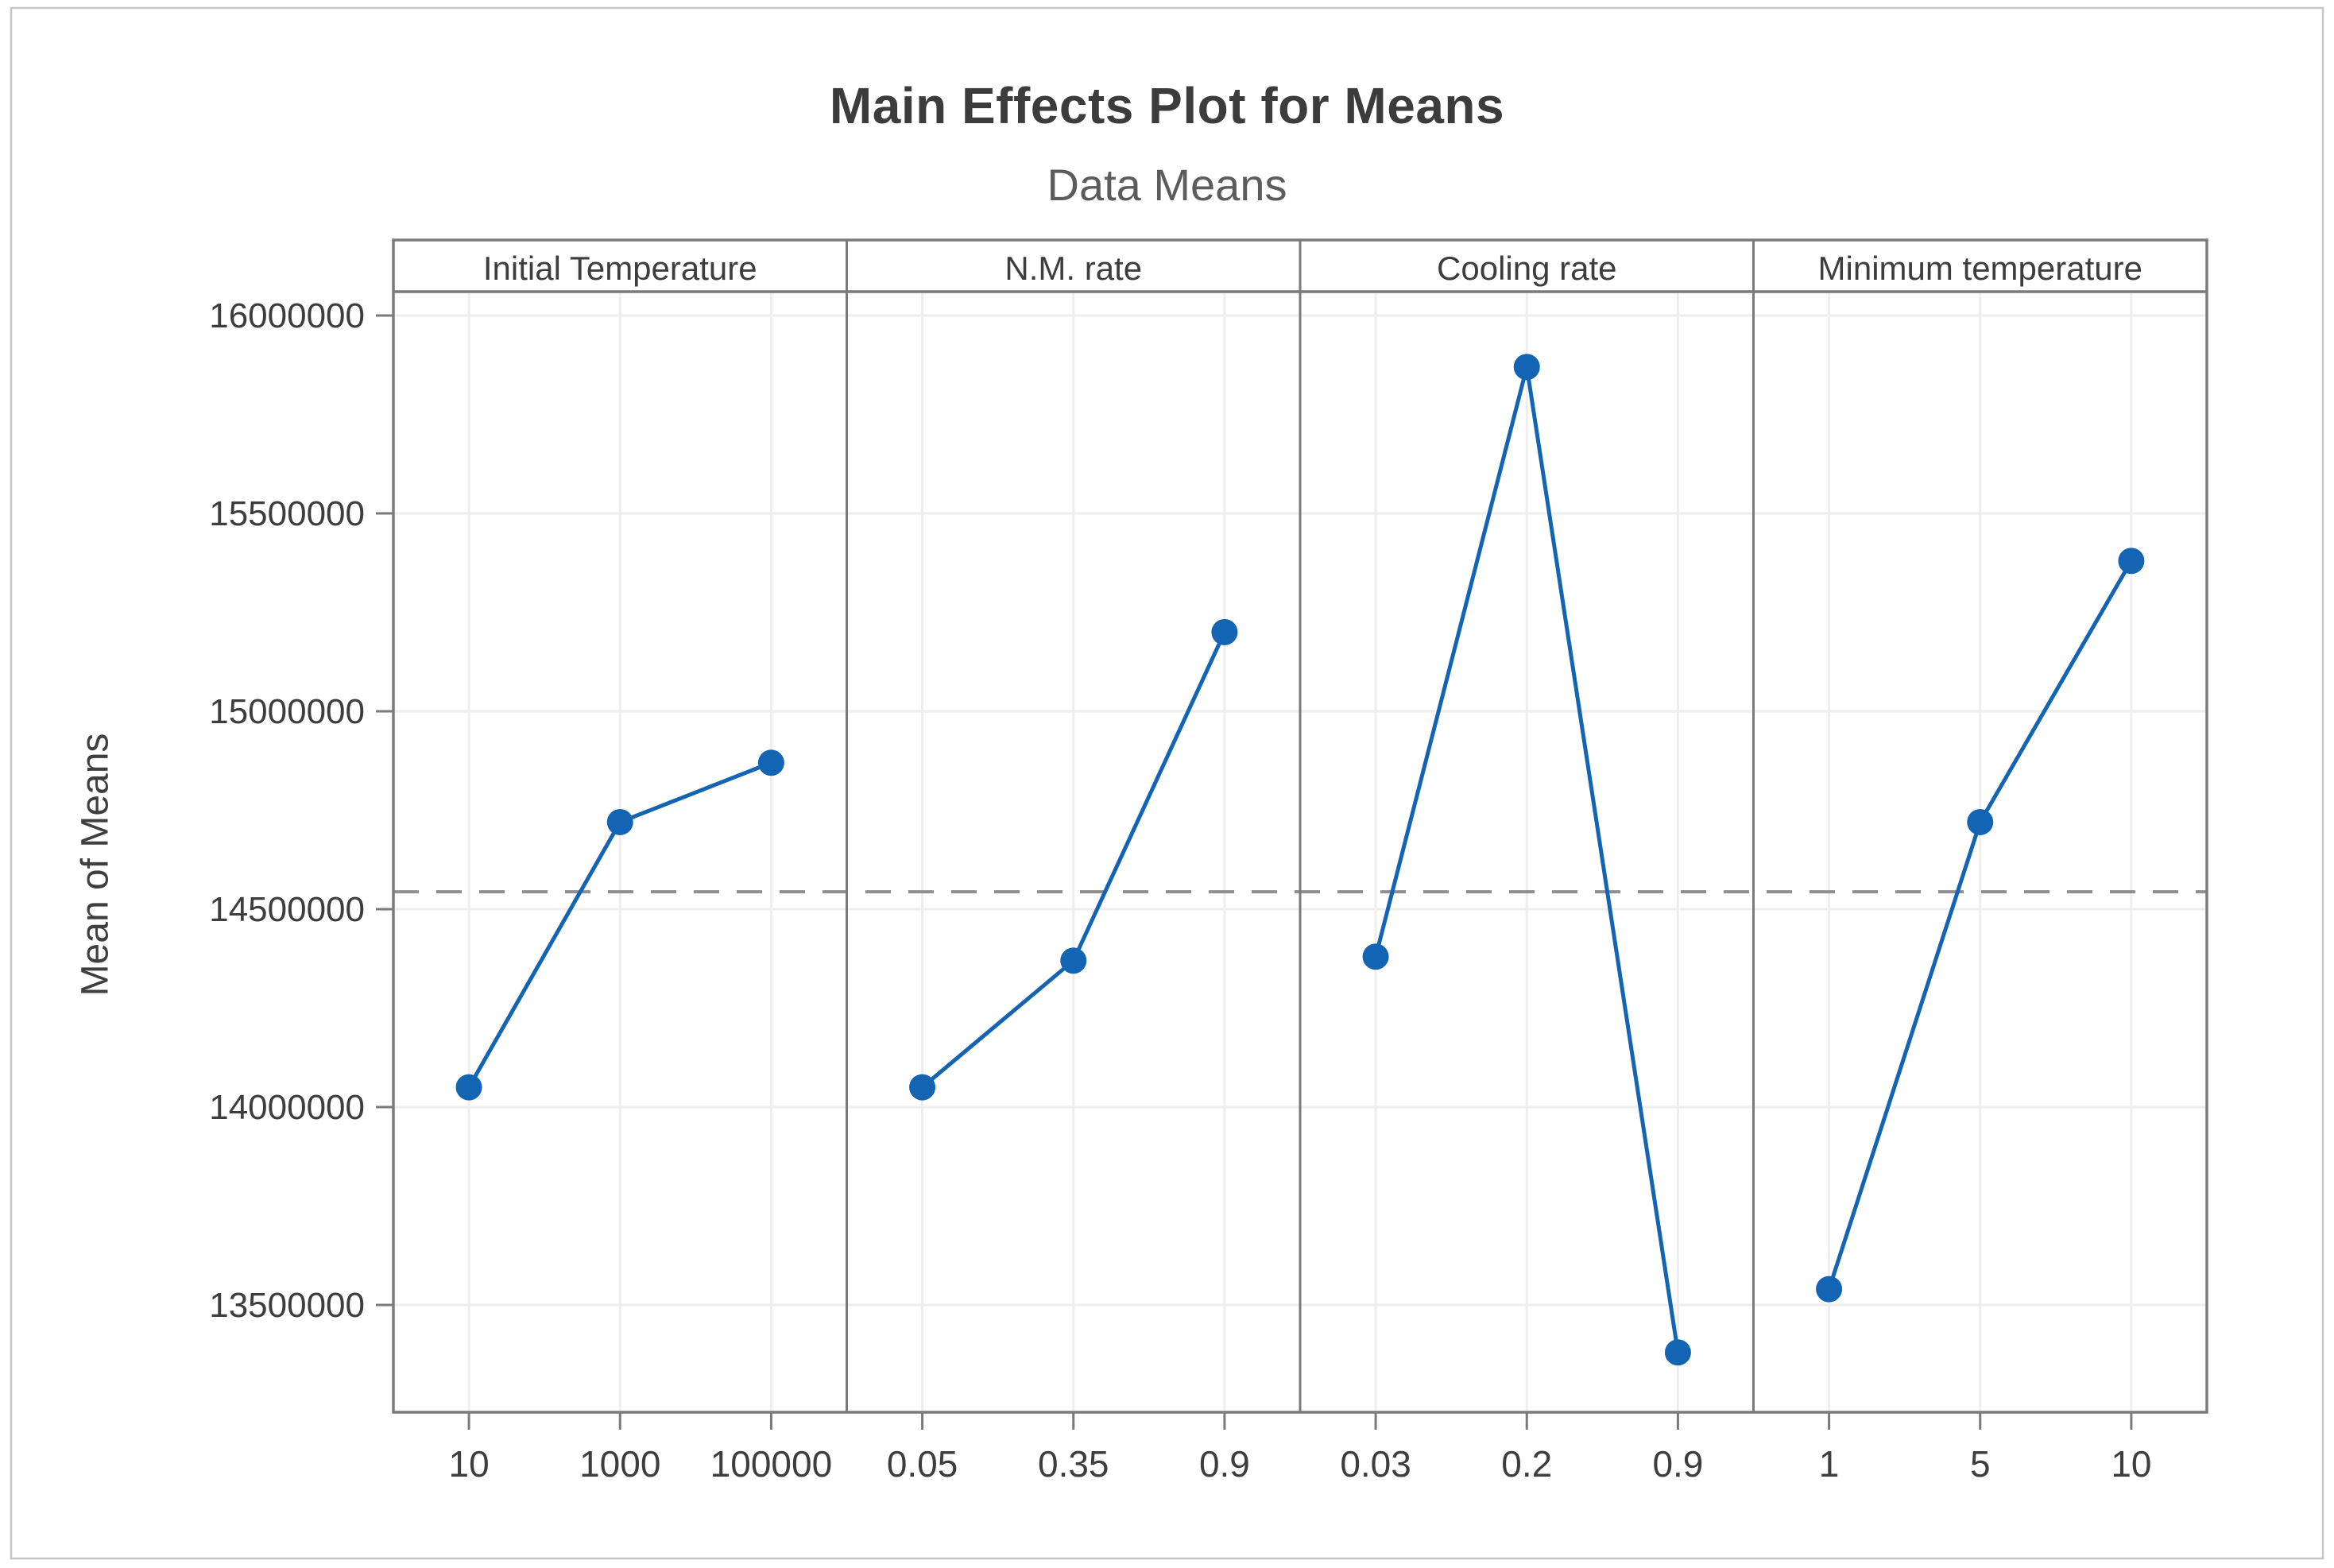 This screenshot has width=2334, height=1568. What do you see at coordinates (95, 865) in the screenshot?
I see `y-axis-title: Mean of Means` at bounding box center [95, 865].